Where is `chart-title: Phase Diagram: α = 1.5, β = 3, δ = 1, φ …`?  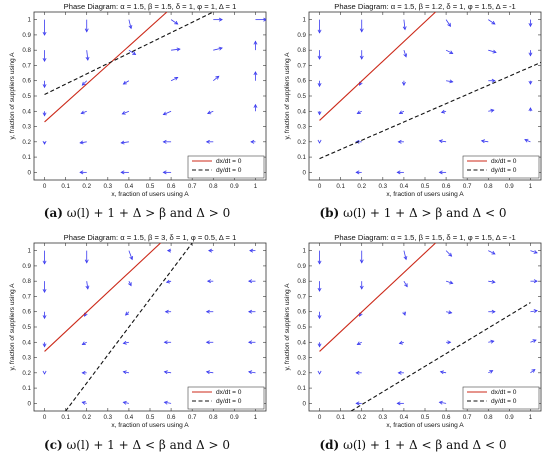 chart-title: Phase Diagram: α = 1.5, β = 3, δ = 1, φ … is located at coordinates (150, 237).